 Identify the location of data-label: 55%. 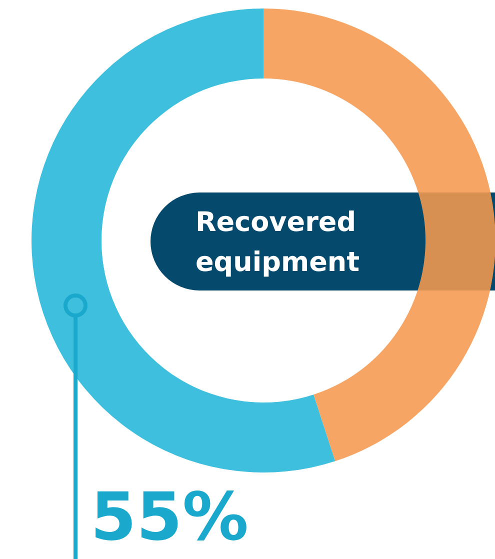
(169, 517).